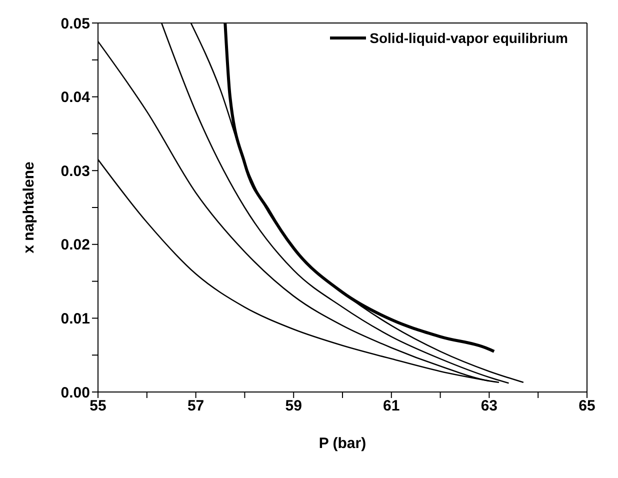 This screenshot has width=618, height=478. Describe the element at coordinates (75, 319) in the screenshot. I see `y-tick-label: 0.01` at that location.